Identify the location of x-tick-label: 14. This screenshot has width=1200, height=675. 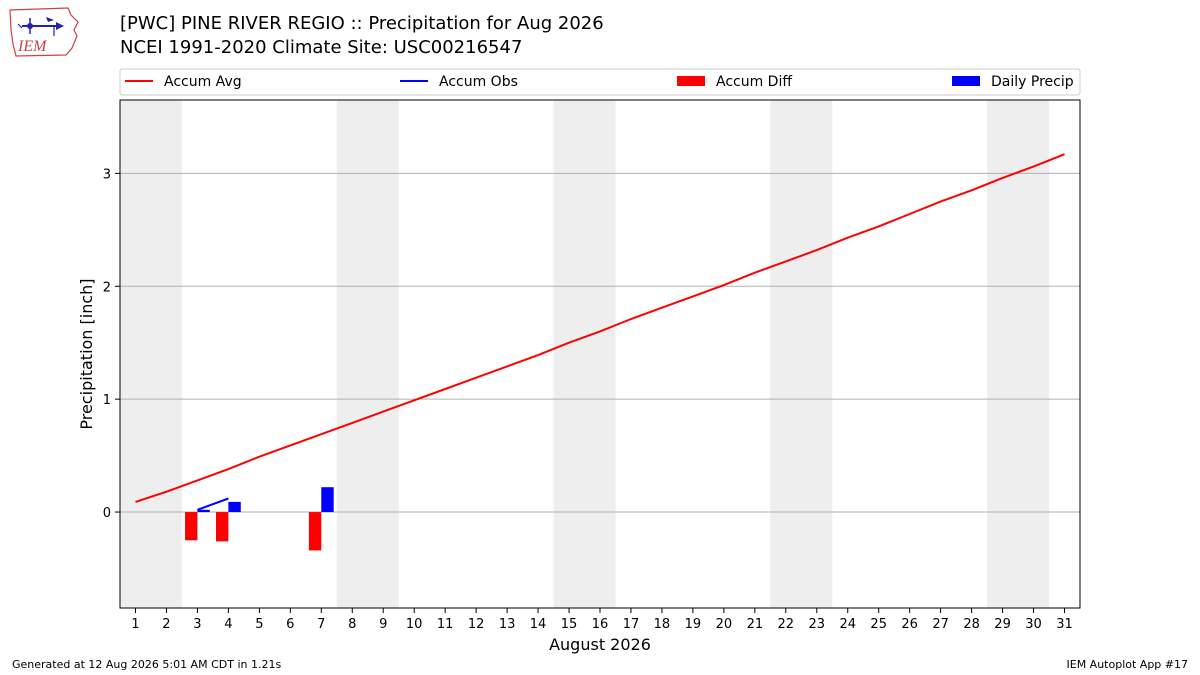
(538, 624).